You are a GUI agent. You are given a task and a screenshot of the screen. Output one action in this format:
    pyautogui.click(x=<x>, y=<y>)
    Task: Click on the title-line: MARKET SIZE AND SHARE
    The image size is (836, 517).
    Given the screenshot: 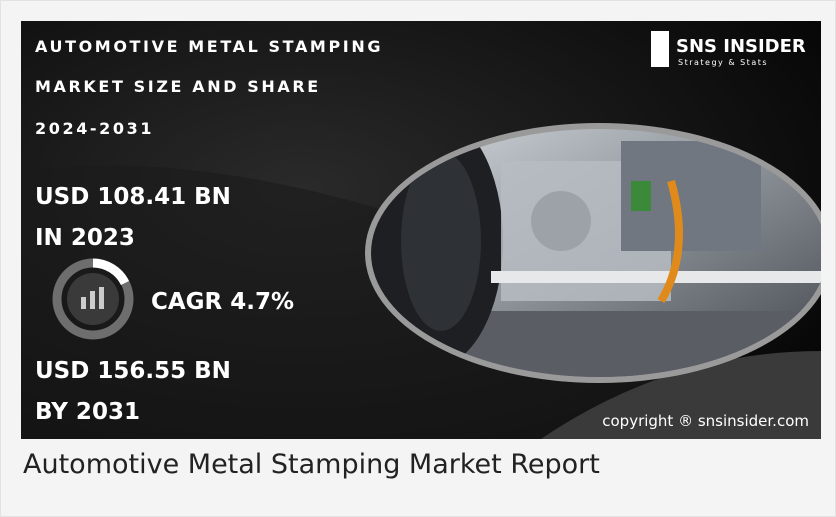 What is the action you would take?
    pyautogui.click(x=178, y=86)
    